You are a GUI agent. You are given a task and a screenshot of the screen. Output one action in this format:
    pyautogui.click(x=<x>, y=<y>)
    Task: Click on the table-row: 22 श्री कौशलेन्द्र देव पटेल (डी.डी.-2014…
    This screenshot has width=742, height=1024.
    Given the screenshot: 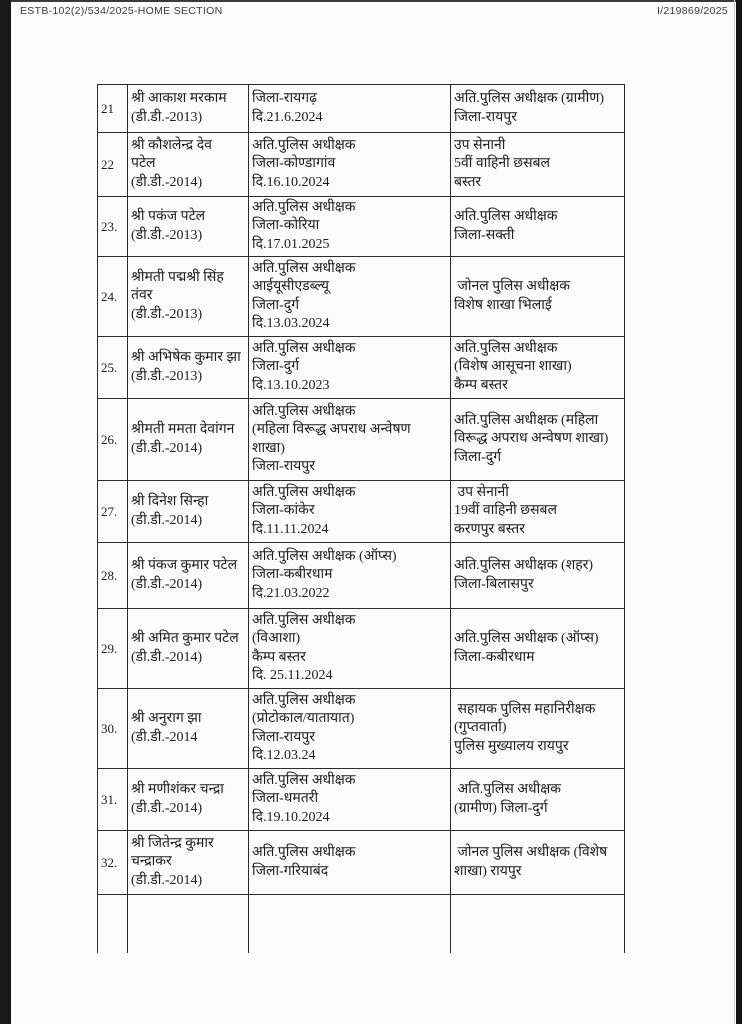 What is the action you would take?
    pyautogui.click(x=361, y=164)
    